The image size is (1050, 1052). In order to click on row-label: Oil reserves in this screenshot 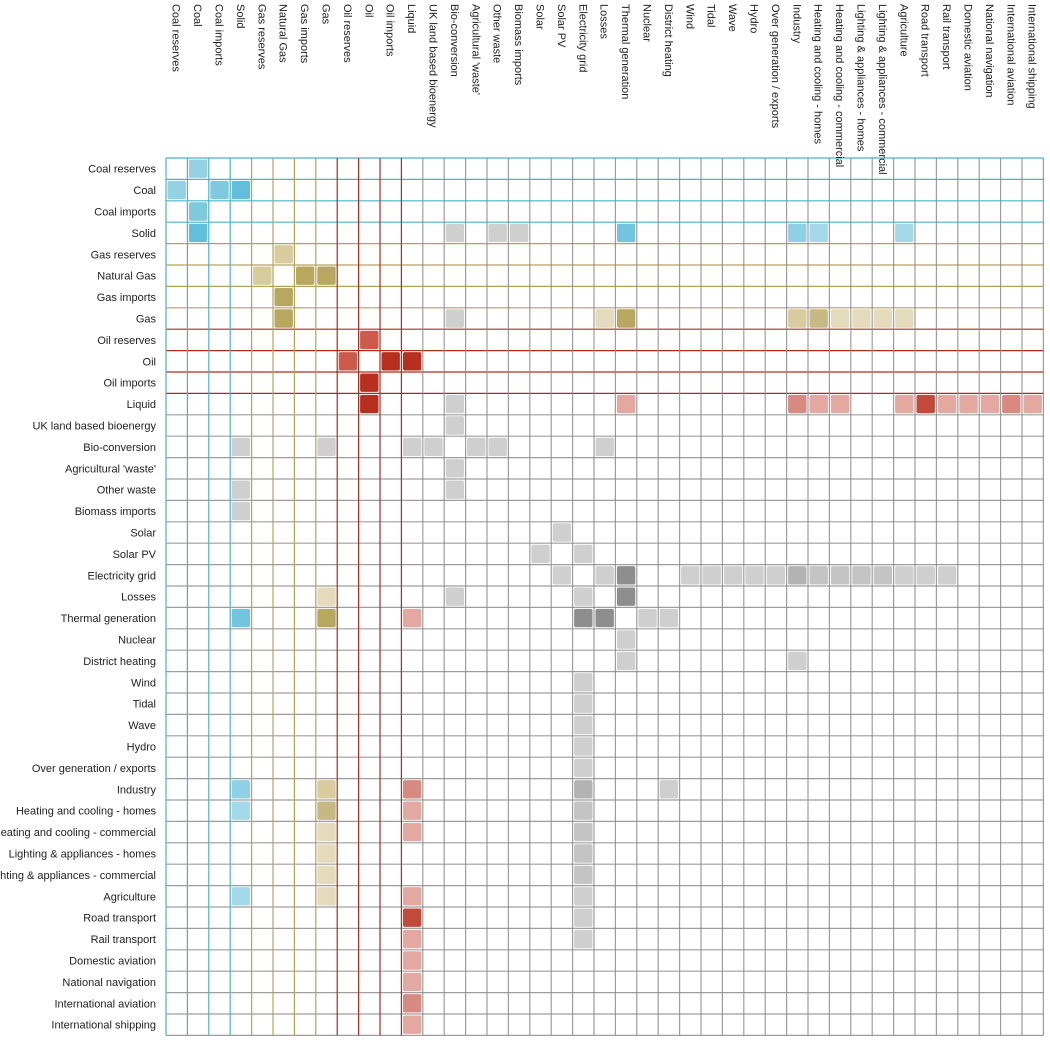, I will do `click(126, 341)`.